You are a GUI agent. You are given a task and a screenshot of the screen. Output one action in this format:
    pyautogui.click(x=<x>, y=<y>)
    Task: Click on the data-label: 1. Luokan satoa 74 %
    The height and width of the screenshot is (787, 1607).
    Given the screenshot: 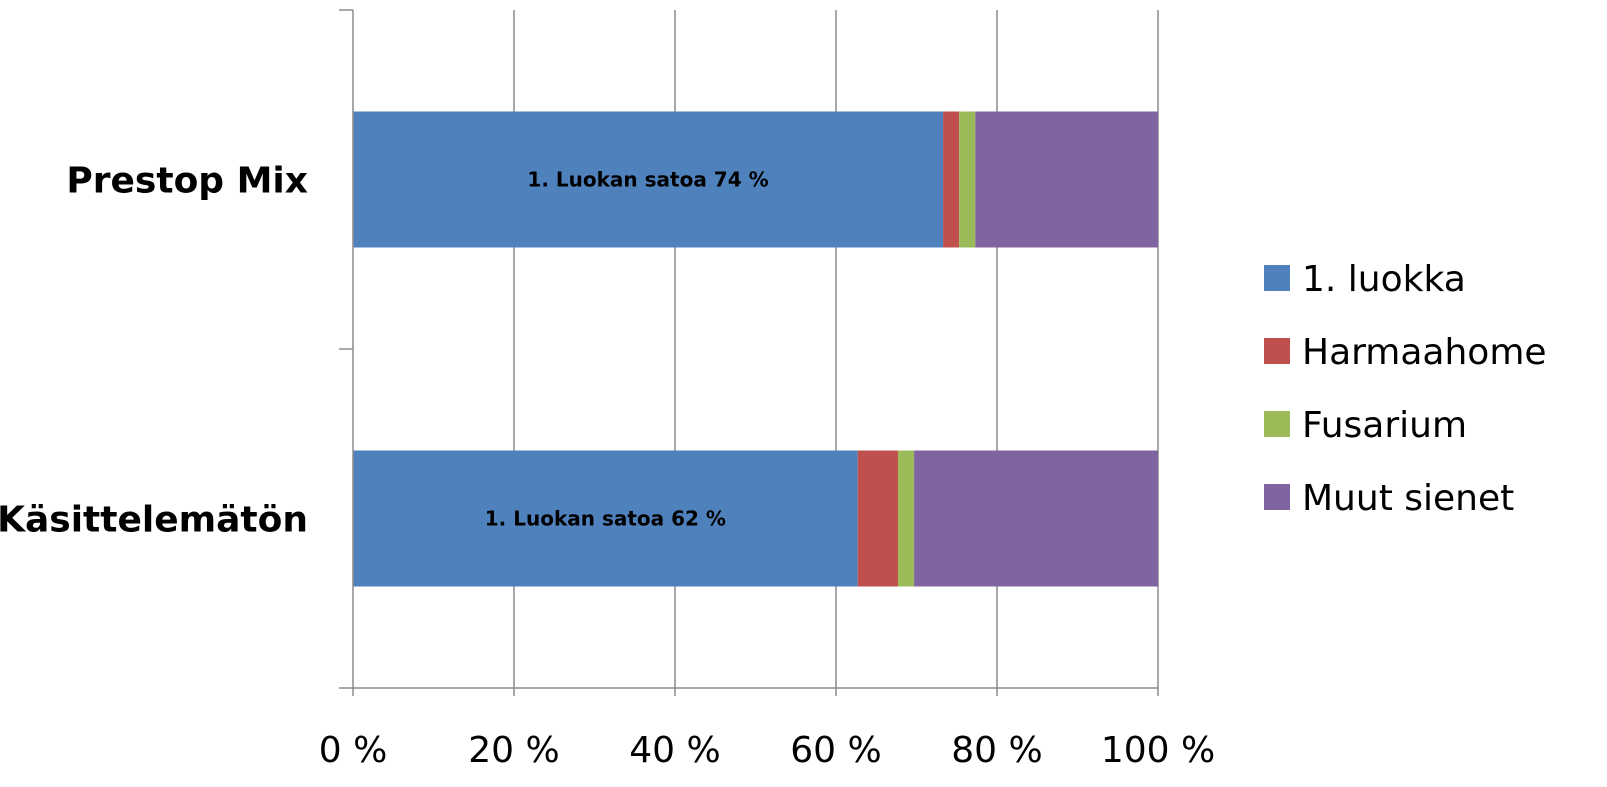 What is the action you would take?
    pyautogui.click(x=647, y=180)
    